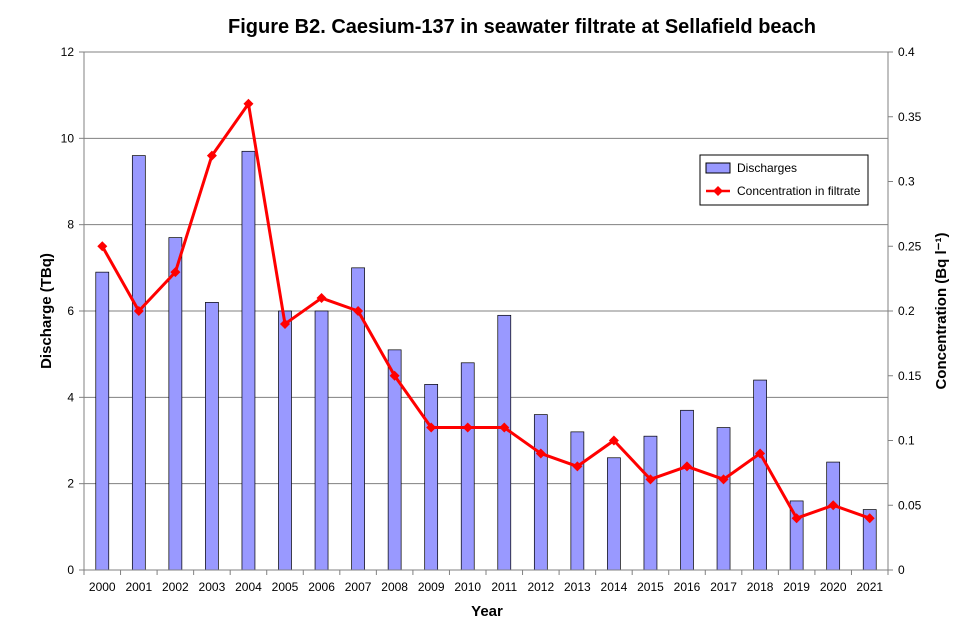  What do you see at coordinates (46, 311) in the screenshot?
I see `y-axis-title: Discharge (TBq)` at bounding box center [46, 311].